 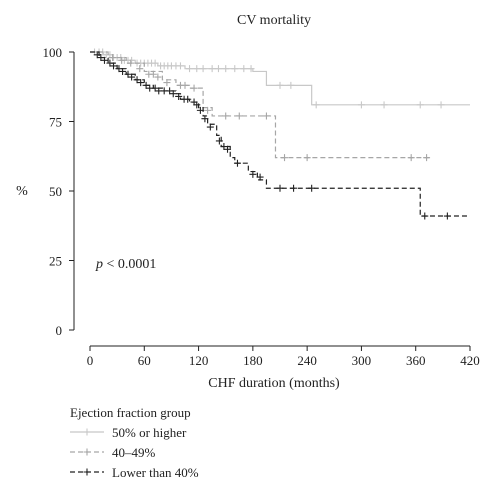 What do you see at coordinates (274, 20) in the screenshot?
I see `chart-title: CV mortality` at bounding box center [274, 20].